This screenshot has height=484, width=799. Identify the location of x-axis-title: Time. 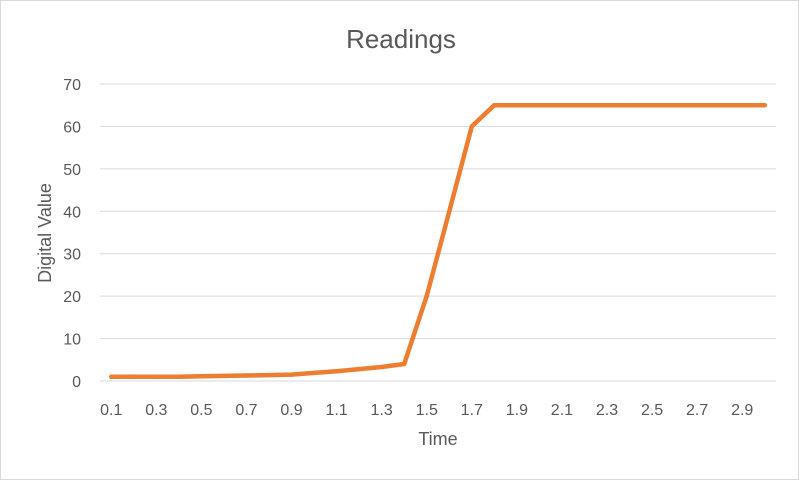
(437, 439).